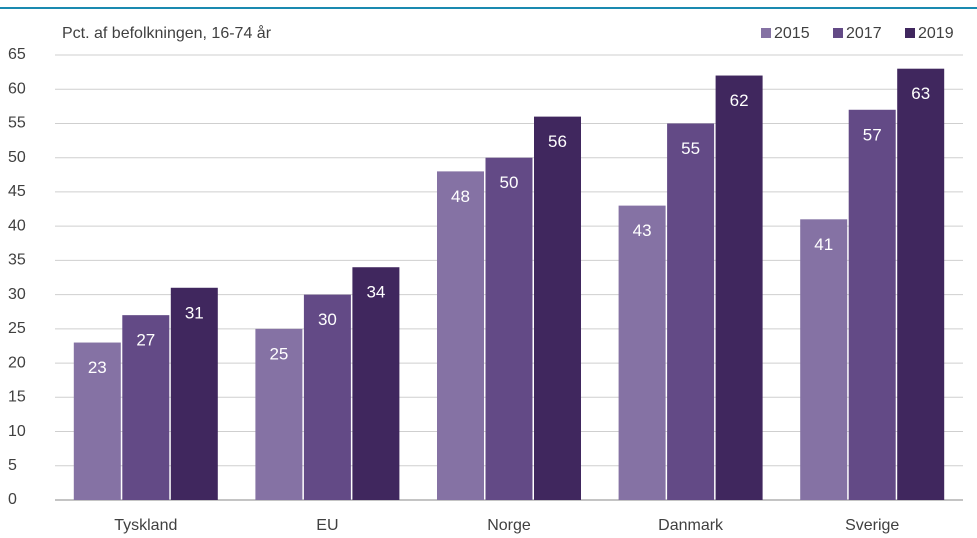 This screenshot has width=977, height=538. What do you see at coordinates (872, 134) in the screenshot?
I see `data-label: 57` at bounding box center [872, 134].